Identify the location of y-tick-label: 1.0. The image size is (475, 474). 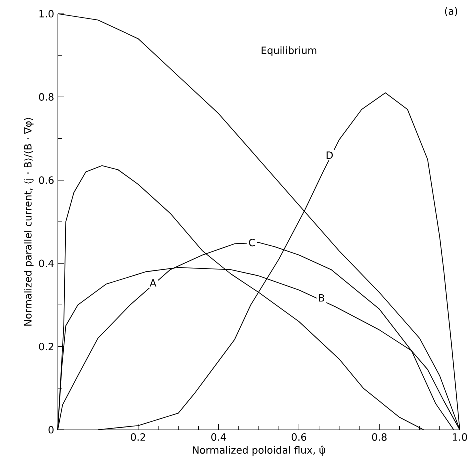
(47, 14).